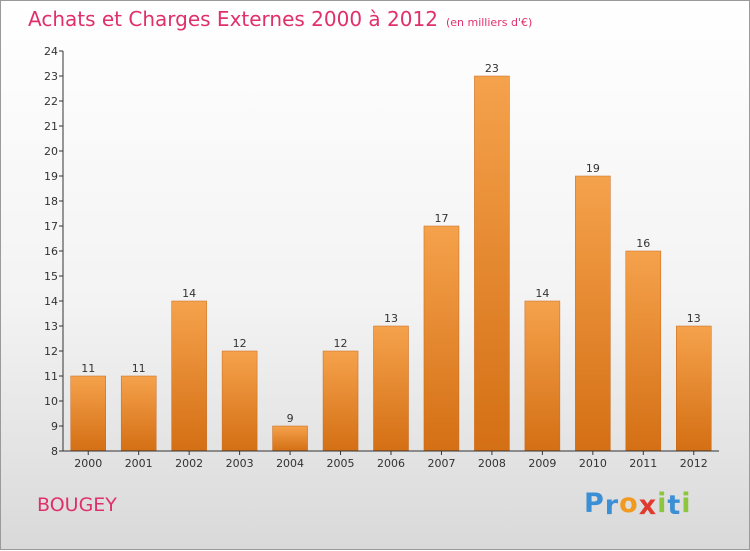 The image size is (750, 551). What do you see at coordinates (594, 503) in the screenshot?
I see `logo-letter: P` at bounding box center [594, 503].